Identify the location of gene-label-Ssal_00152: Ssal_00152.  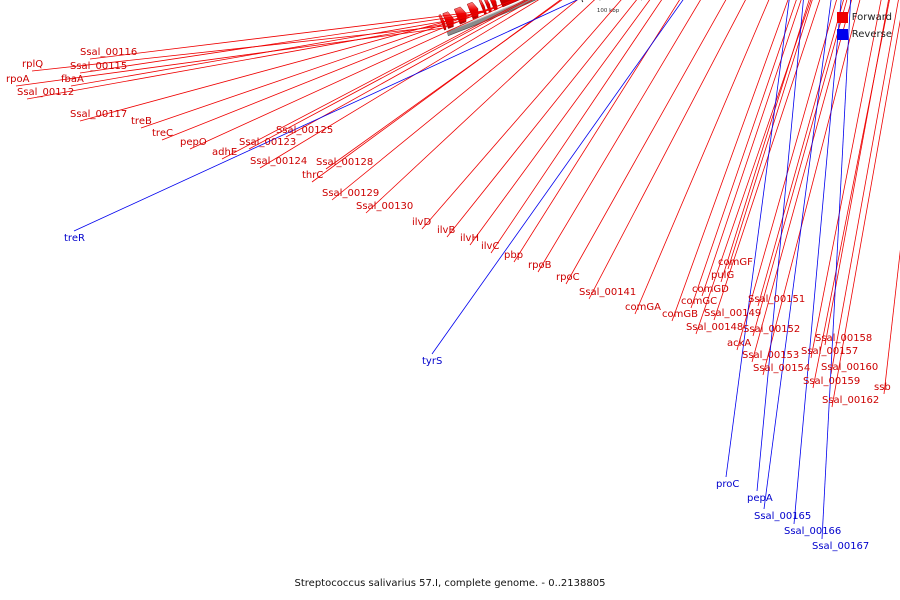
(771, 329).